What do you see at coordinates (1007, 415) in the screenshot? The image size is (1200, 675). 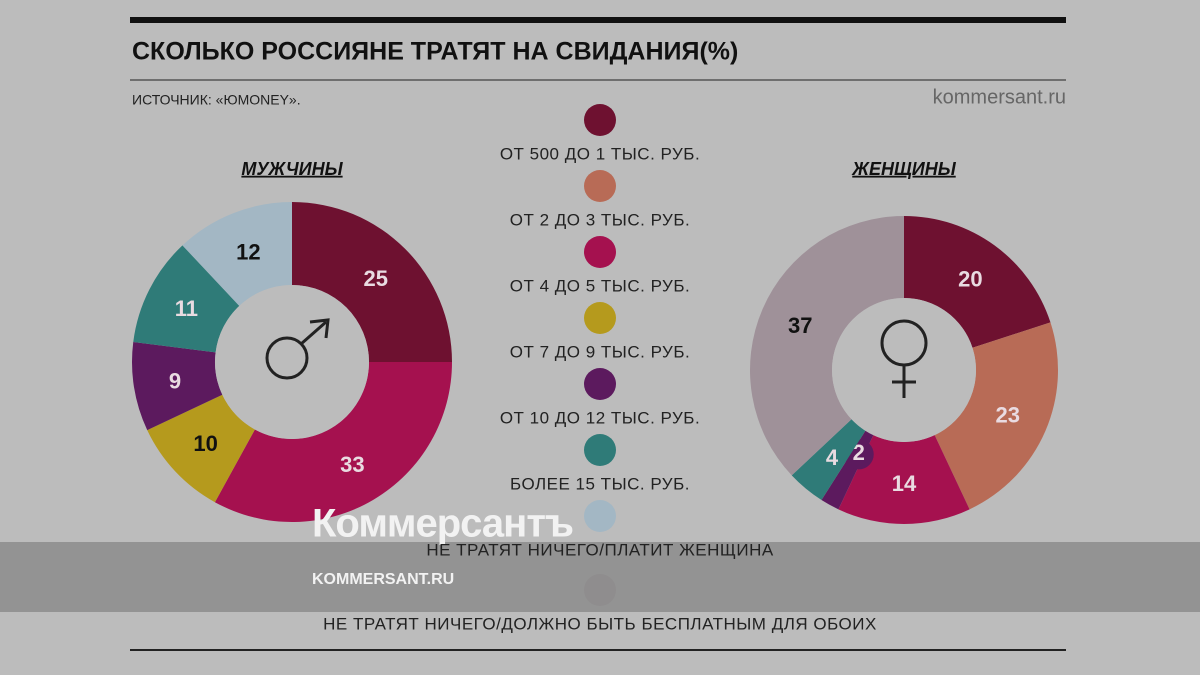 I see `slice-label: 23` at bounding box center [1007, 415].